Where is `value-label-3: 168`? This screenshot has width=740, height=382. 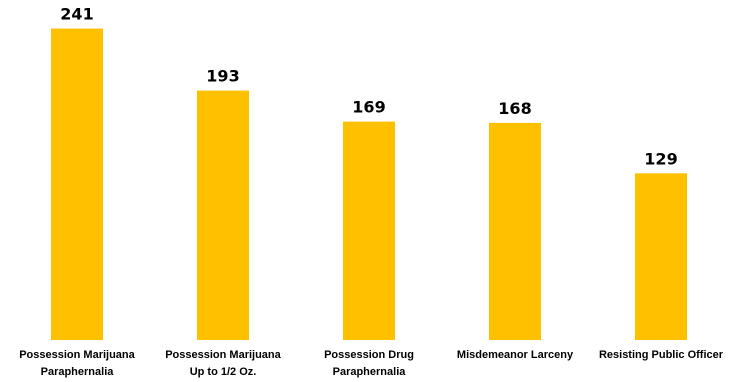 value-label-3: 168 is located at coordinates (514, 108).